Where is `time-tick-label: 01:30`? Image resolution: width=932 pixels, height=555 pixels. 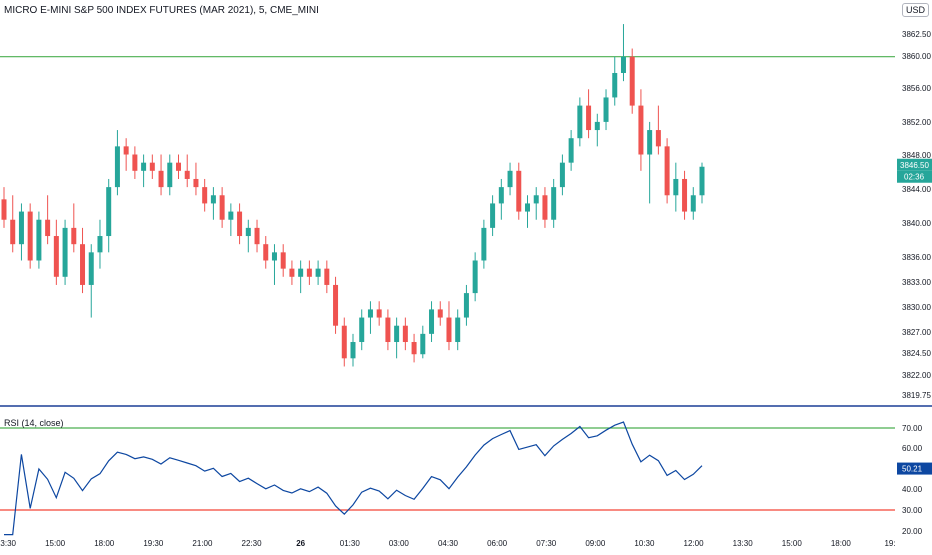
time-tick-label: 01:30 is located at coordinates (350, 543).